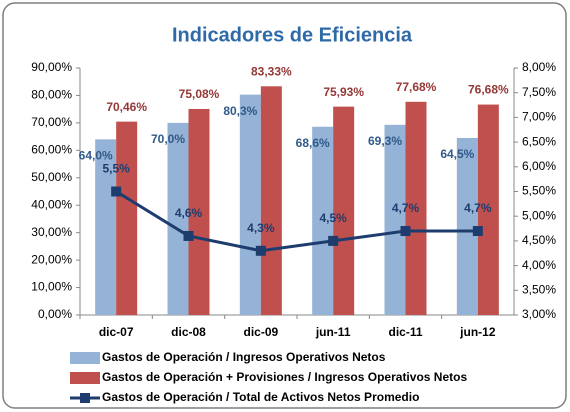 Image resolution: width=570 pixels, height=412 pixels. Describe the element at coordinates (539, 166) in the screenshot. I see `y2-tick-label: 6,00%` at that location.